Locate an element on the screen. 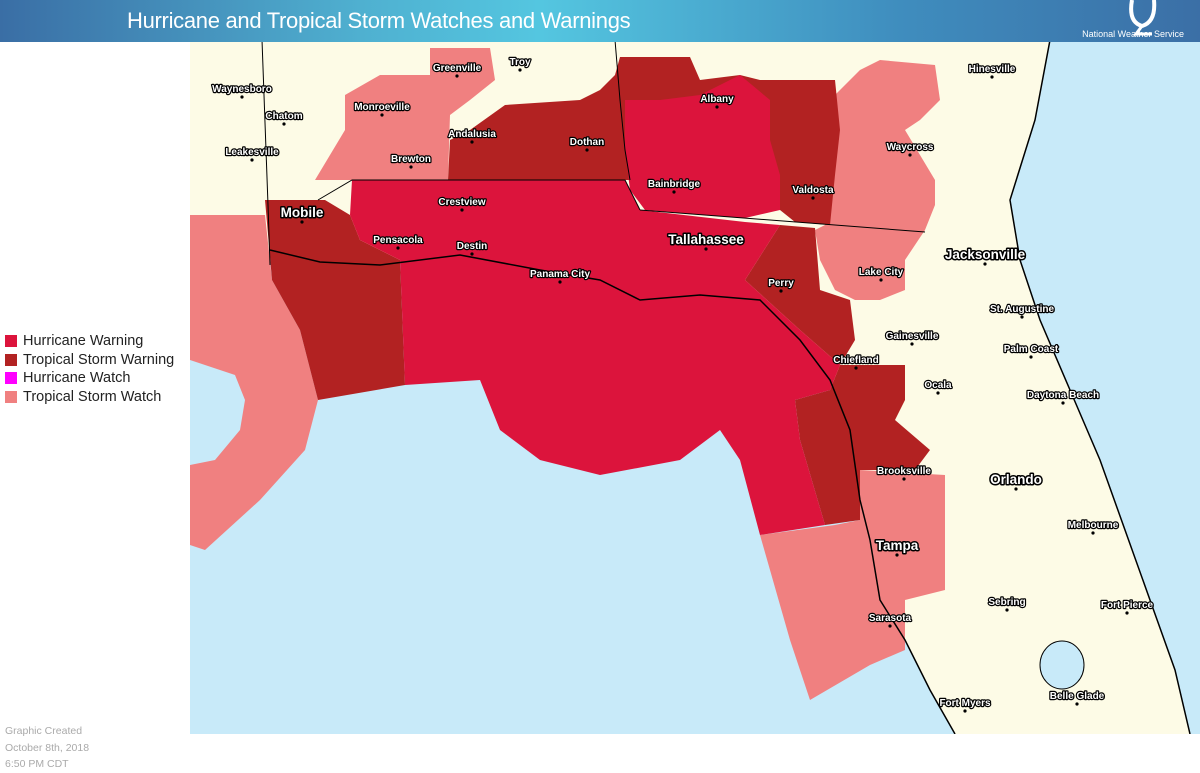 Image resolution: width=1200 pixels, height=773 pixels. alabama-florida-border is located at coordinates (479, 195).